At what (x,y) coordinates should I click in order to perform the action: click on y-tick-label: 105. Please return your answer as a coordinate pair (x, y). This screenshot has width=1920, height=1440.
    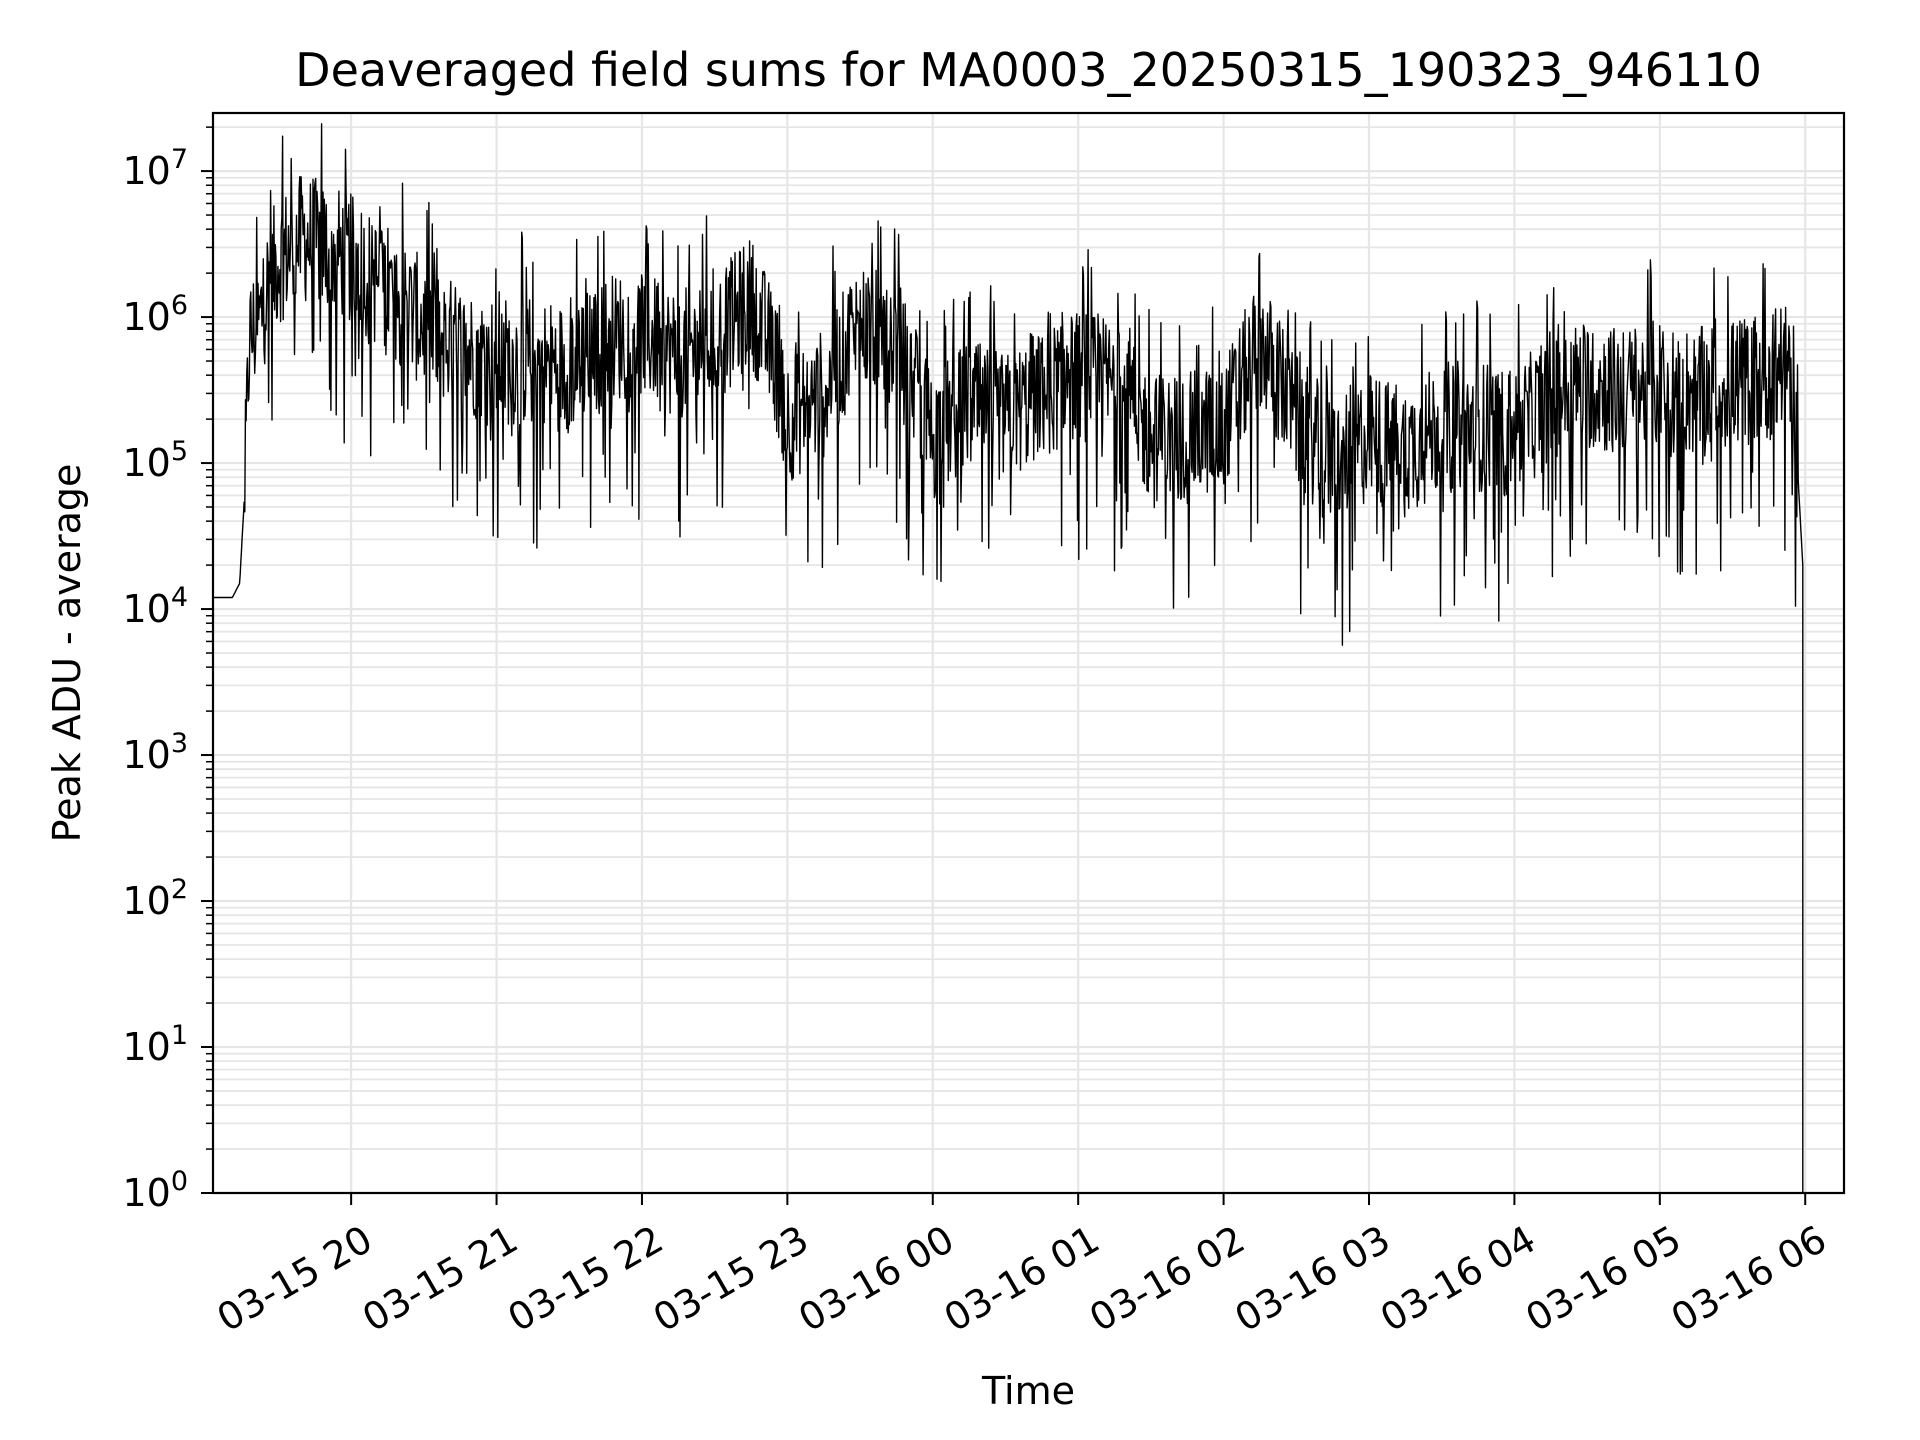
    Looking at the image, I should click on (155, 460).